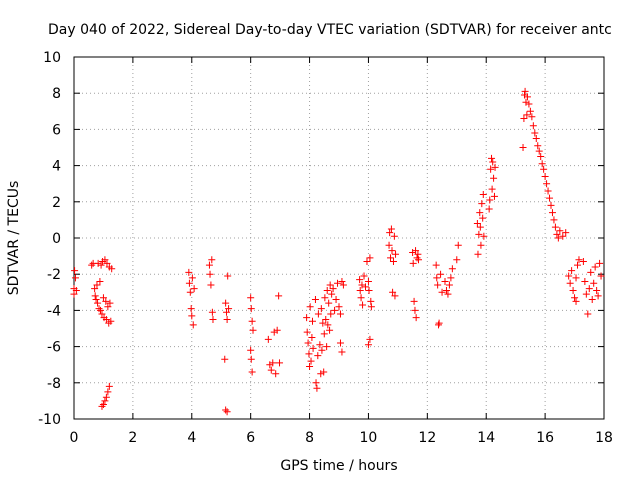  Describe the element at coordinates (14, 238) in the screenshot. I see `y-axis-label: SDTVAR / TECUs` at that location.